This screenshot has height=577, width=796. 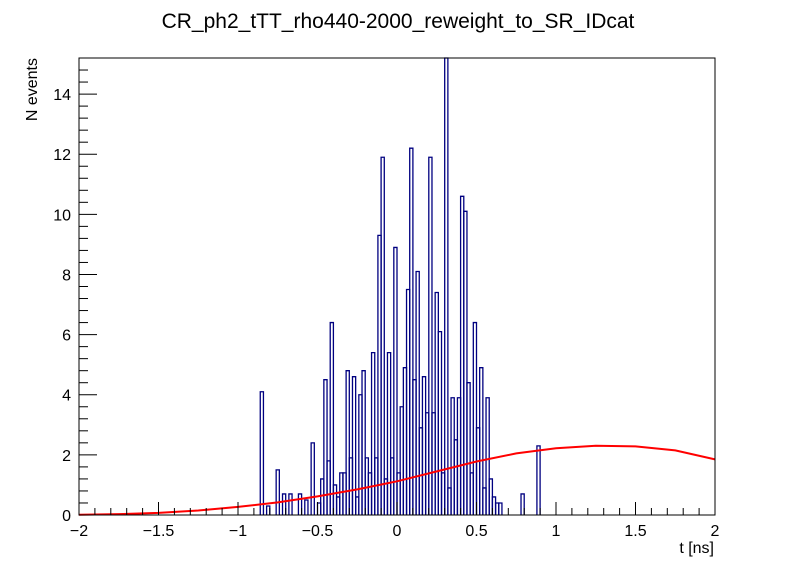 What do you see at coordinates (62, 215) in the screenshot?
I see `y-tick-label: 10` at bounding box center [62, 215].